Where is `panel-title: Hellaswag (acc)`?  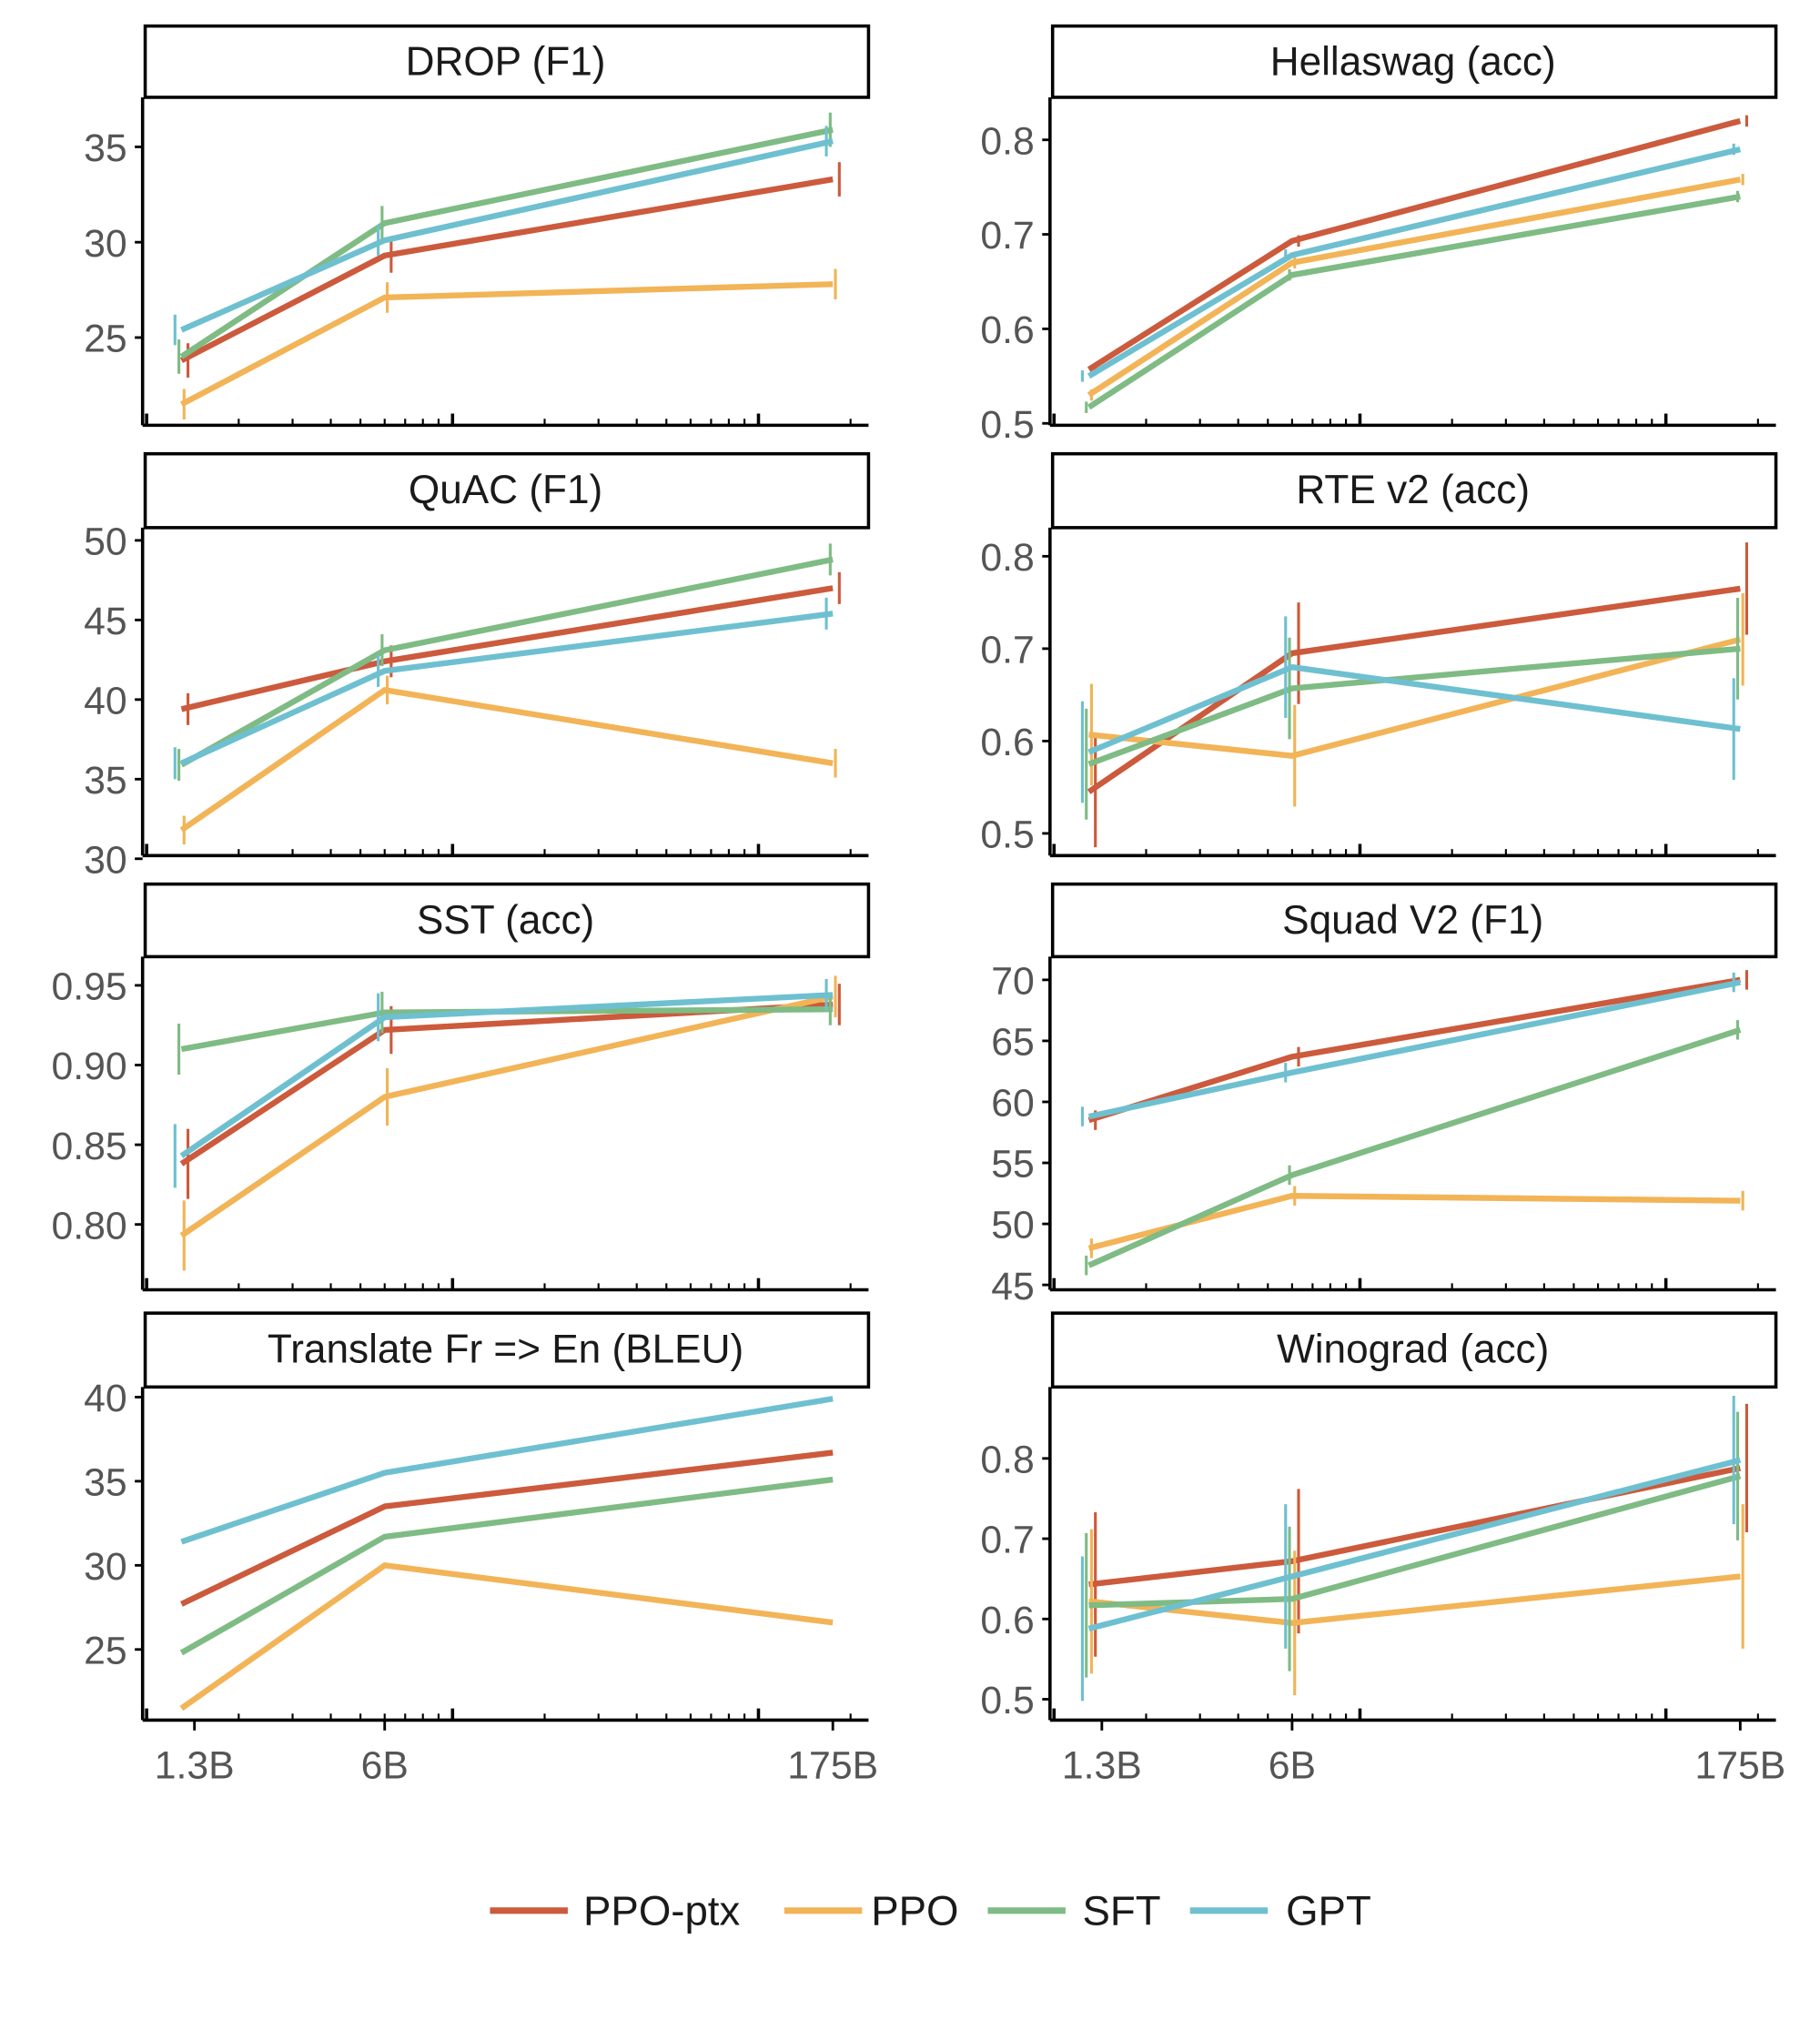
panel-title: Hellaswag (acc) is located at coordinates (1413, 62).